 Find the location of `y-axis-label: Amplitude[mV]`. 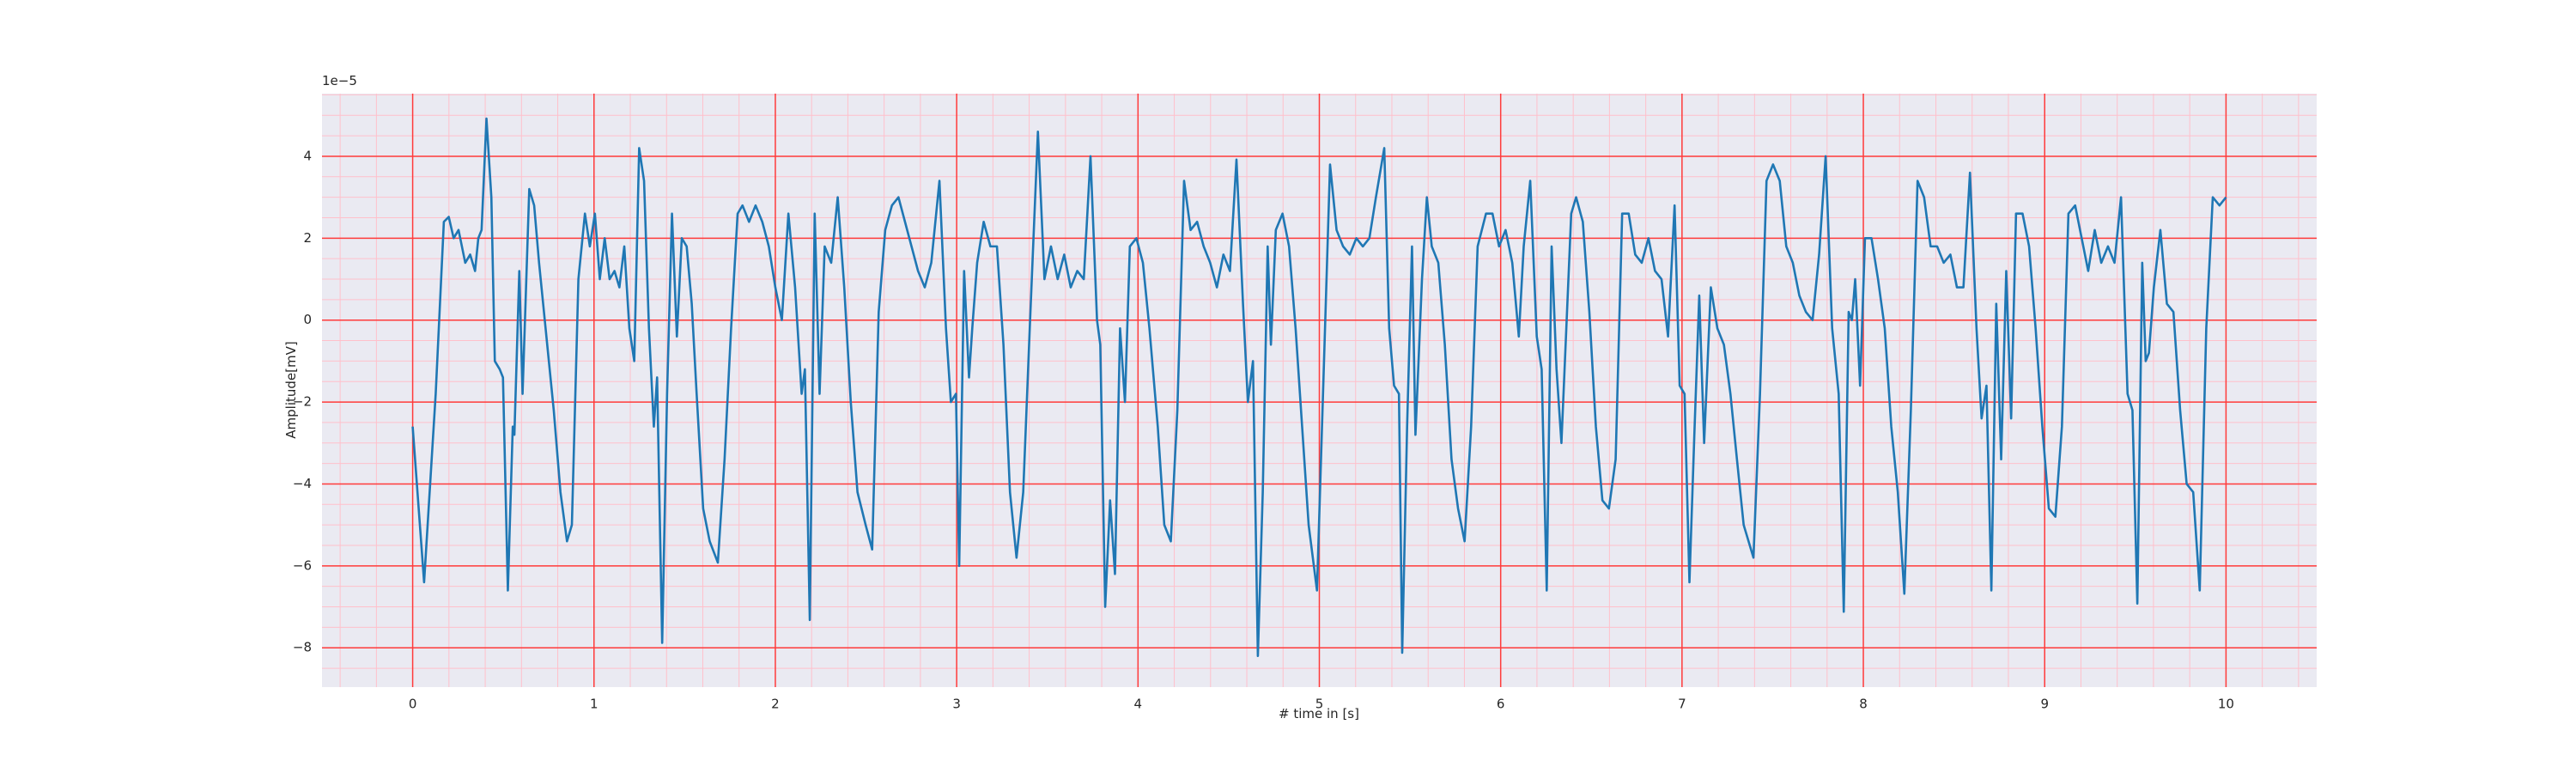

y-axis-label: Amplitude[mV] is located at coordinates (291, 389).